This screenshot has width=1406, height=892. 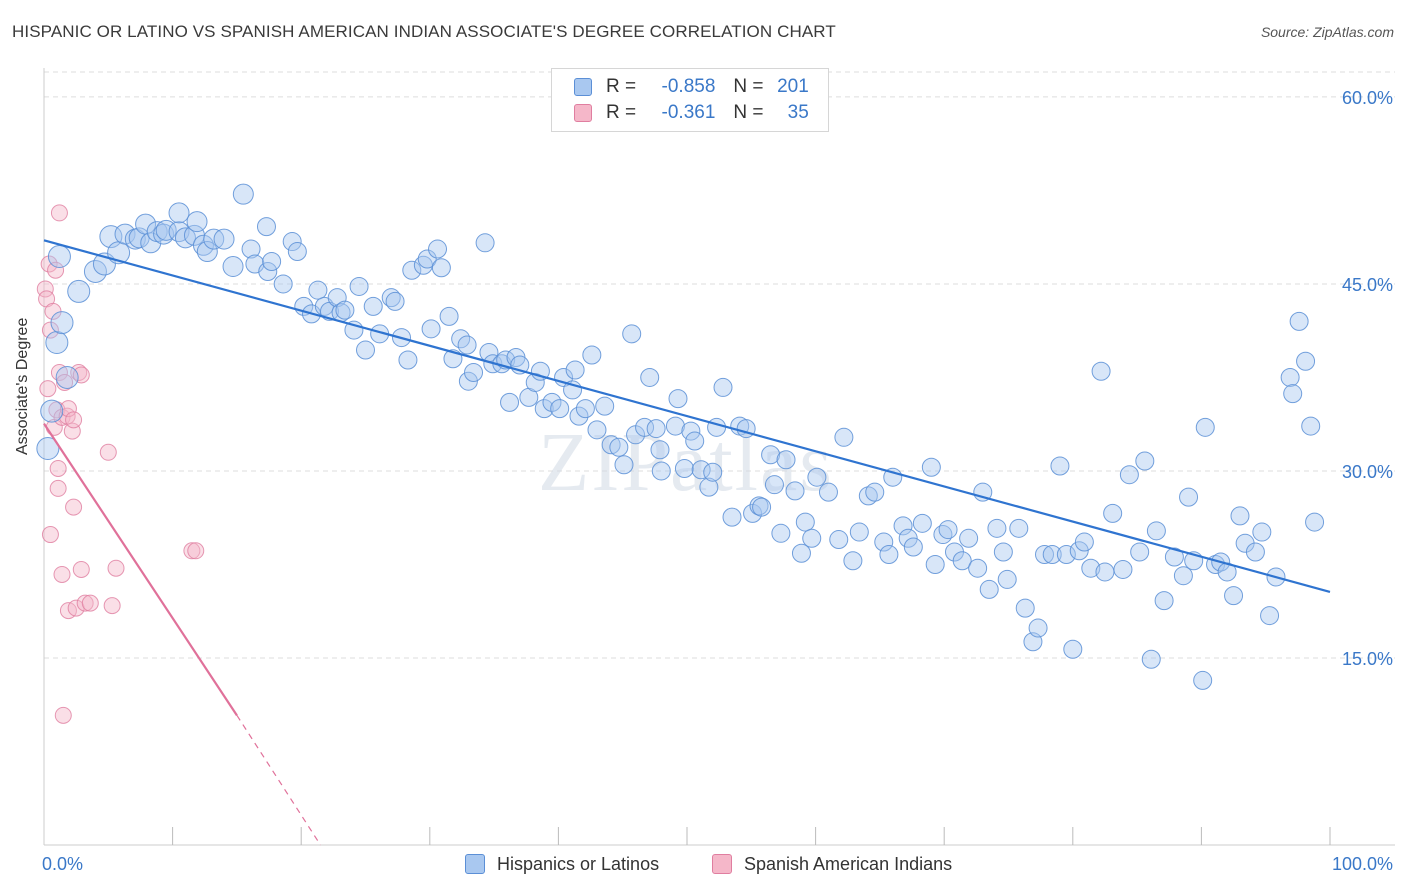 What do you see at coordinates (62, 864) in the screenshot?
I see `x-tick-label: 0.0%` at bounding box center [62, 864].